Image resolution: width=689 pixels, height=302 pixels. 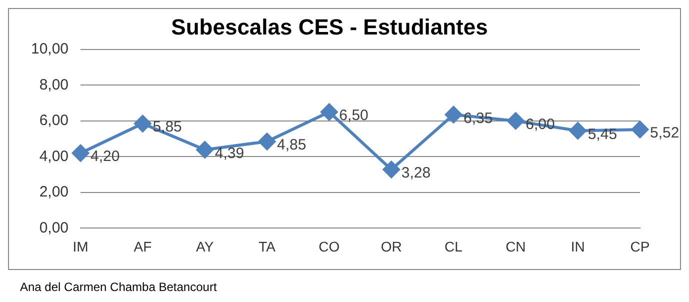 What do you see at coordinates (640, 246) in the screenshot?
I see `x-tick-label: CP` at bounding box center [640, 246].